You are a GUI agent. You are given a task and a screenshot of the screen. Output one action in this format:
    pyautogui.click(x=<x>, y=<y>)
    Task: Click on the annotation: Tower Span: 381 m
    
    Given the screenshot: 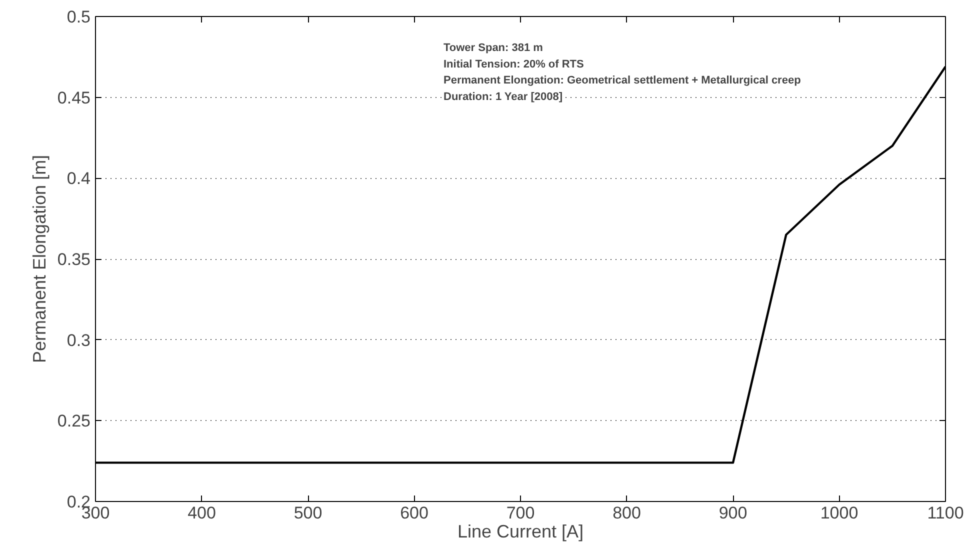 What is the action you would take?
    pyautogui.click(x=494, y=48)
    